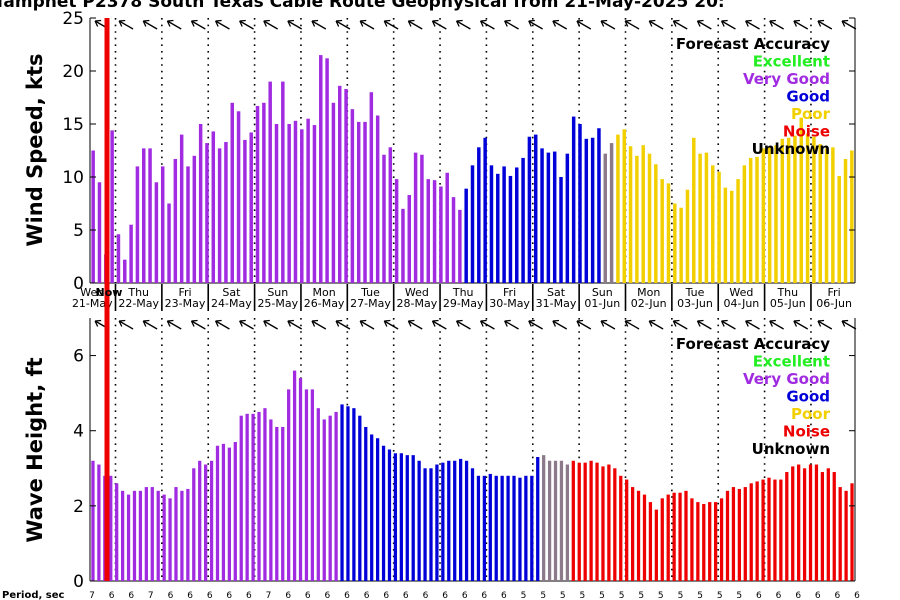 This screenshot has height=600, width=900. I want to click on day-name-label: Fri, so click(184, 292).